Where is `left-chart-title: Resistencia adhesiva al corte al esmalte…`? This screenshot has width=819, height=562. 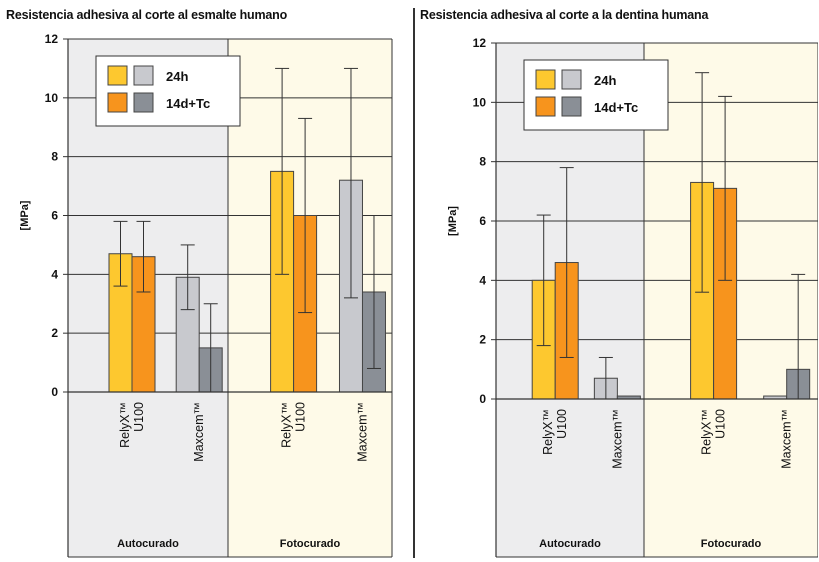
left-chart-title: Resistencia adhesiva al corte al esmalte… is located at coordinates (147, 15).